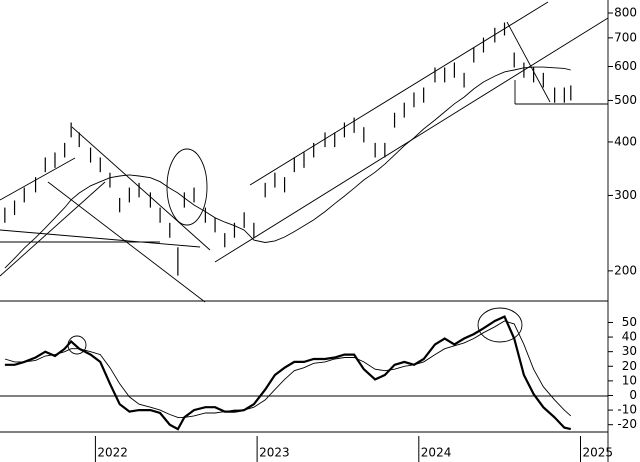 The image size is (640, 462). I want to click on y-tick-label: 40, so click(629, 337).